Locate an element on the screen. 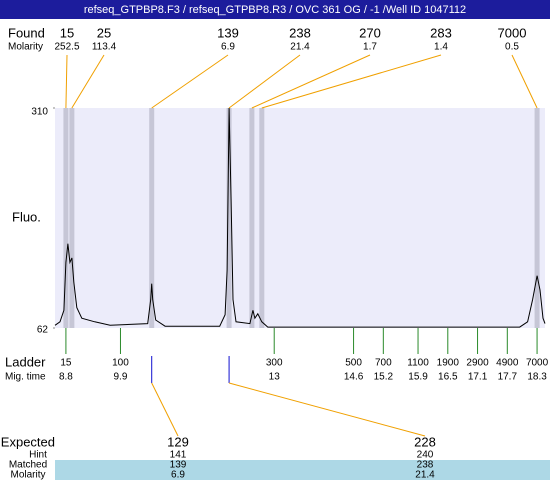 Image resolution: width=550 pixels, height=480 pixels. ladder-mig-time: 14.6 is located at coordinates (354, 377).